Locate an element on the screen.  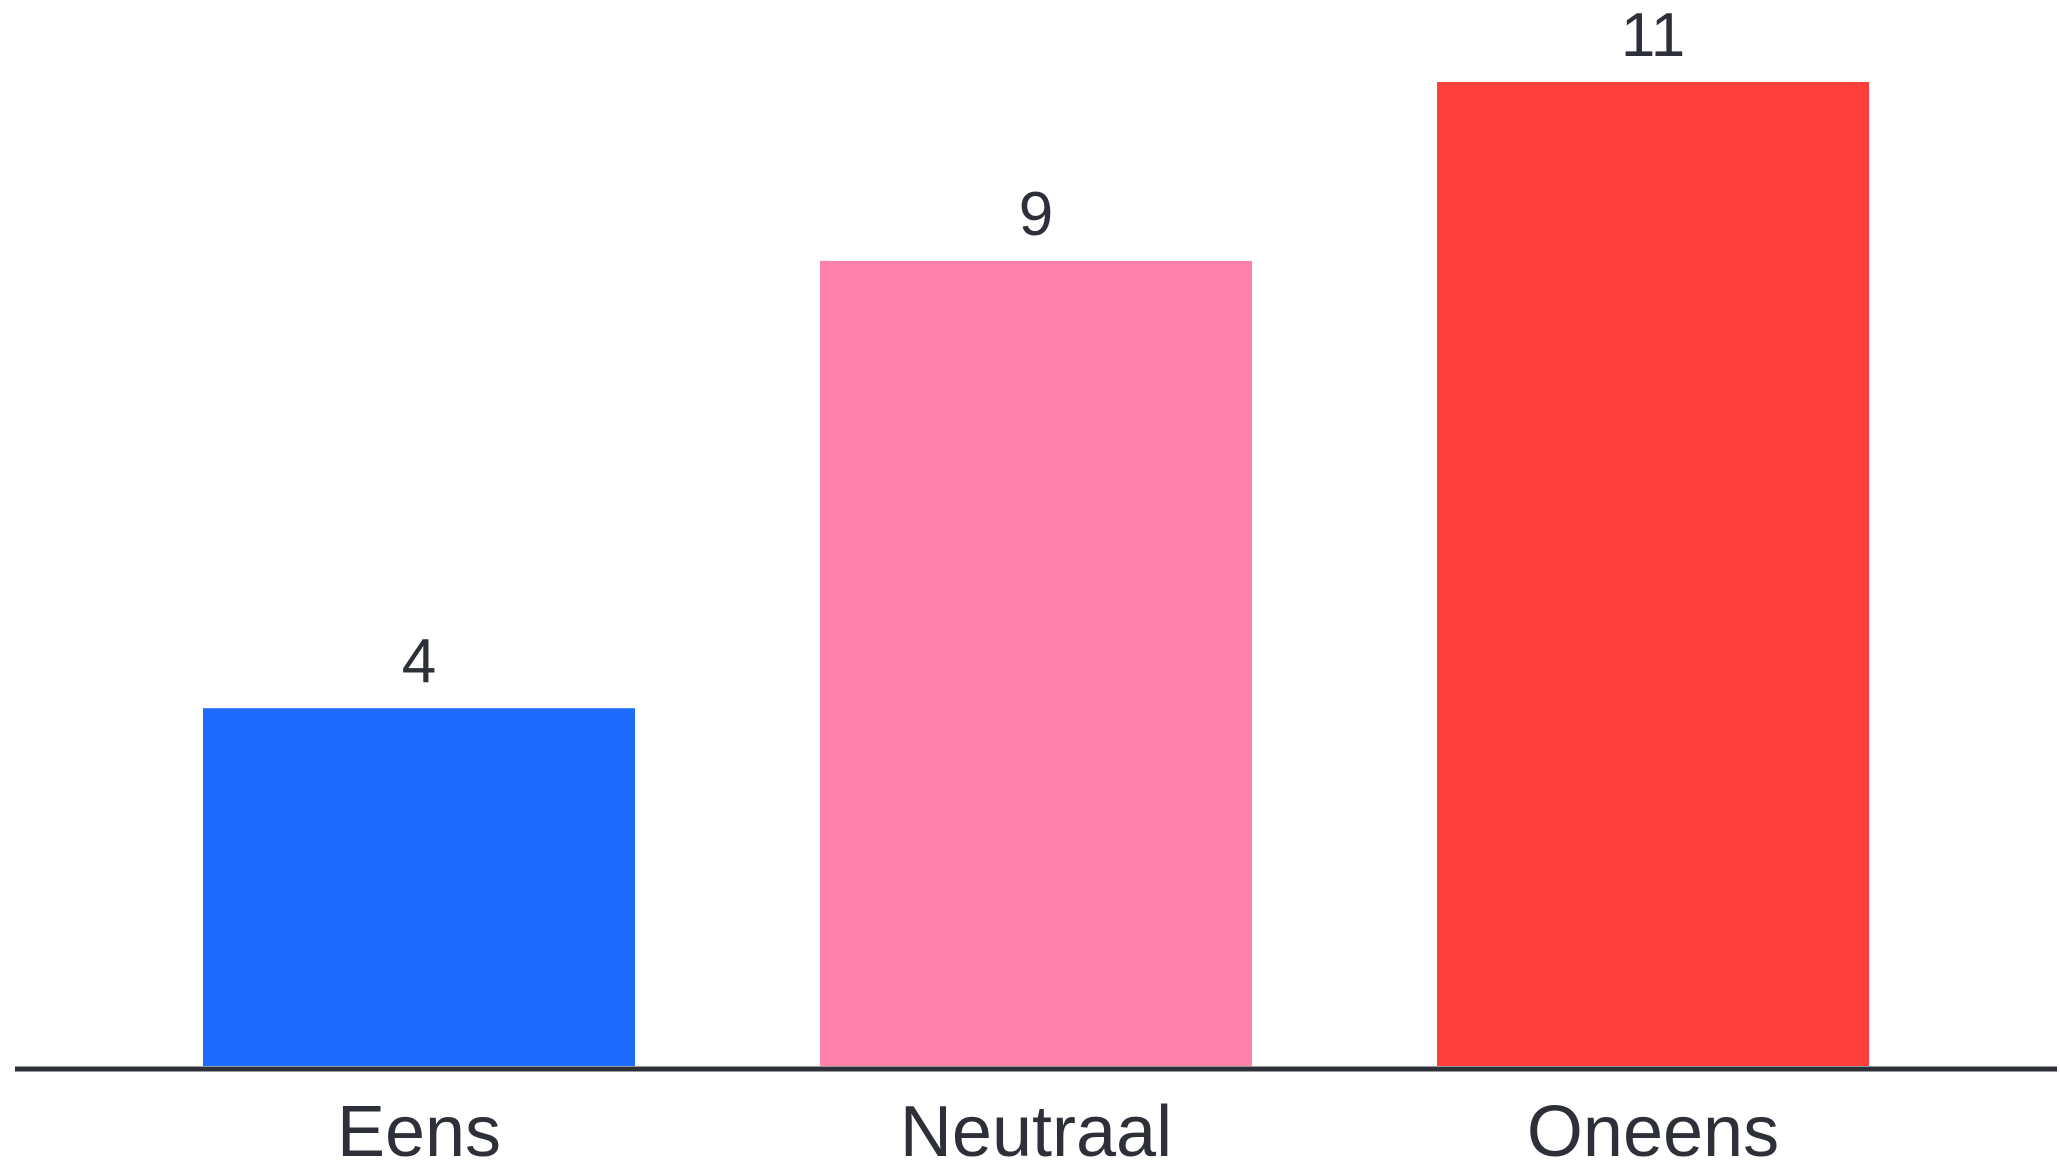
bar-eens is located at coordinates (419, 887).